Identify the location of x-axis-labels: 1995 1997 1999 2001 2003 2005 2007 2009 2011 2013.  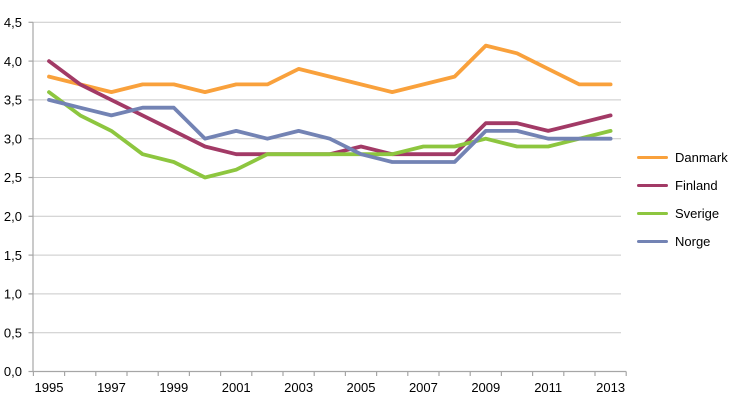
(329, 383).